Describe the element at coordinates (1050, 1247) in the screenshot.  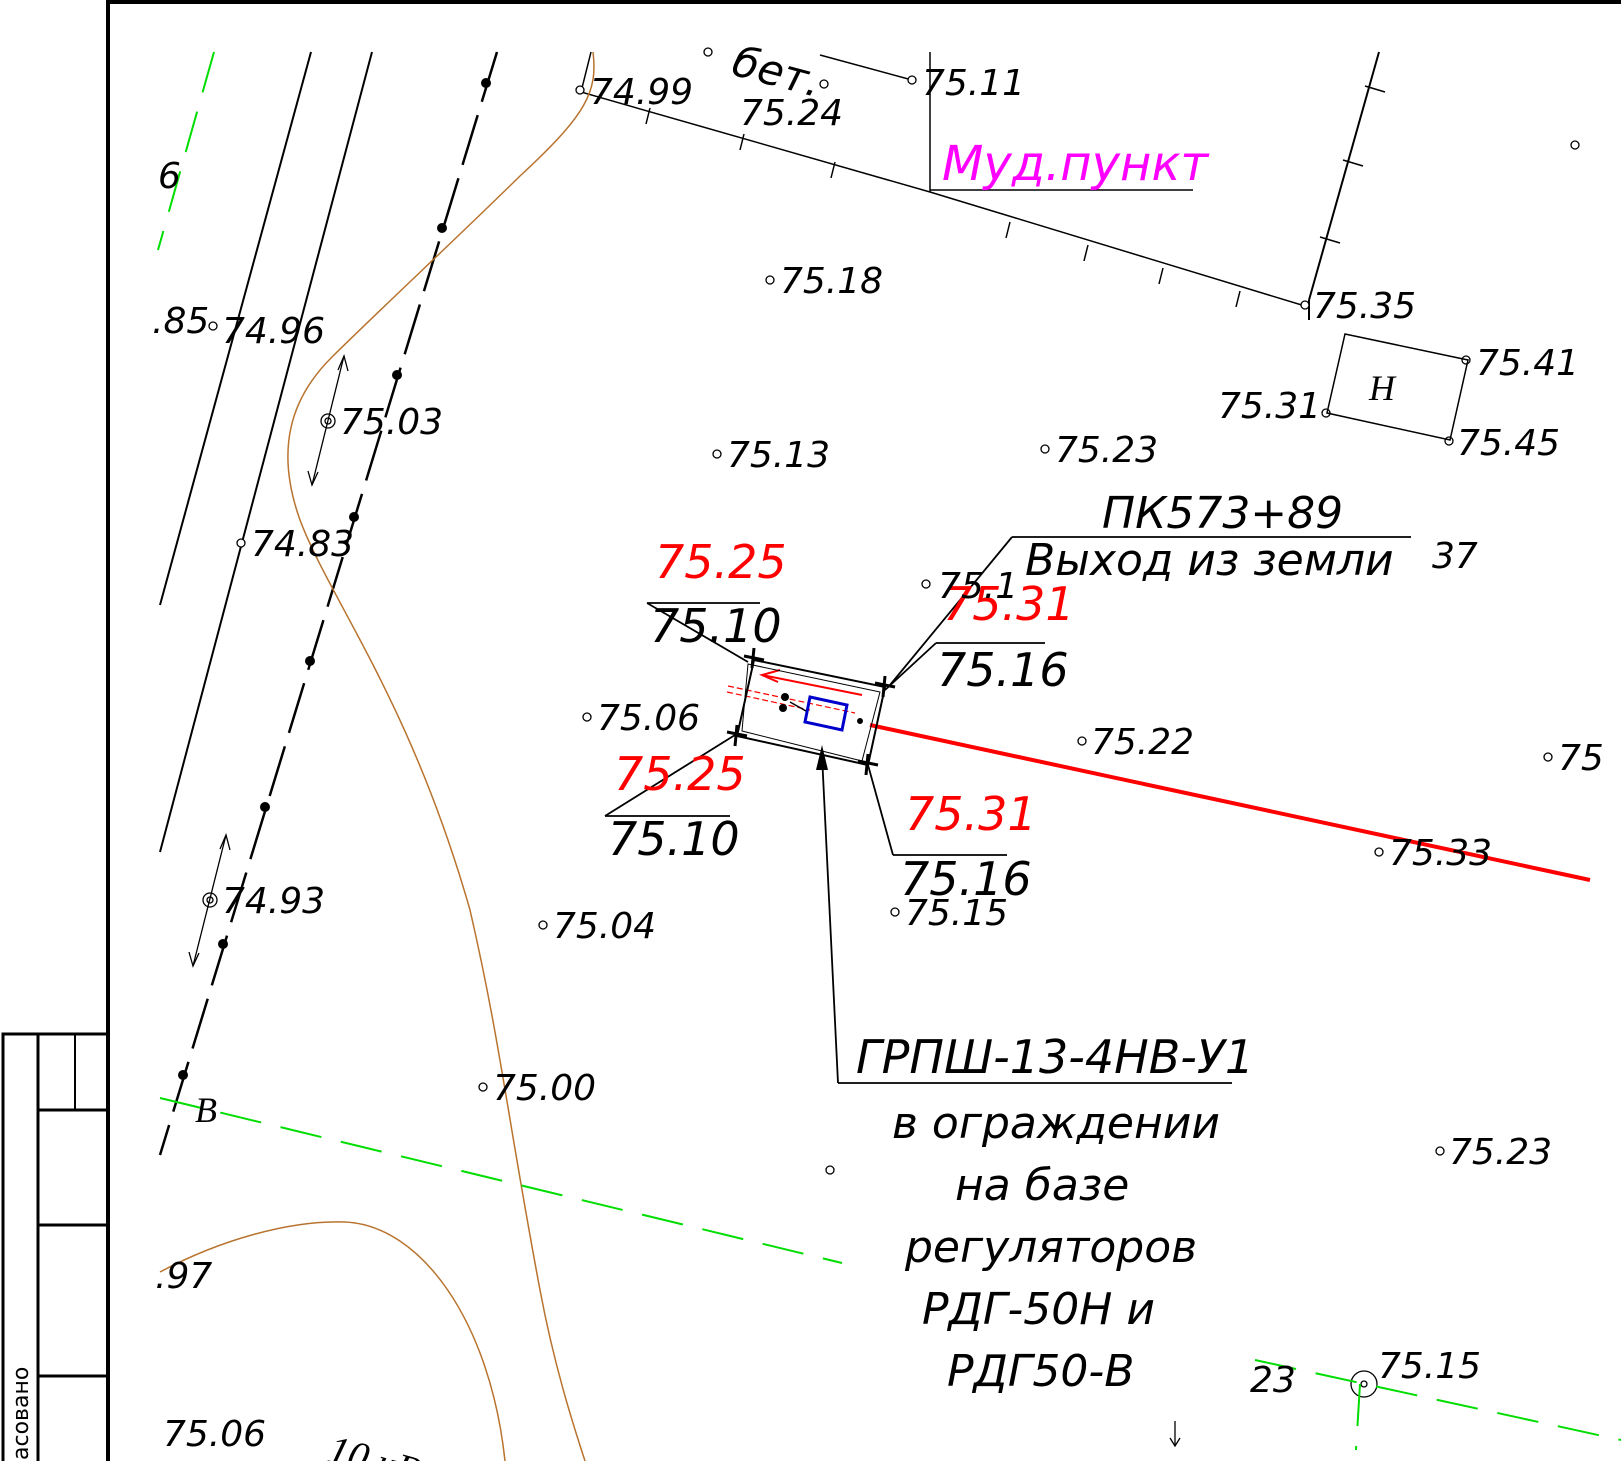
I see `grpsh-desc-3: регуляторов` at that location.